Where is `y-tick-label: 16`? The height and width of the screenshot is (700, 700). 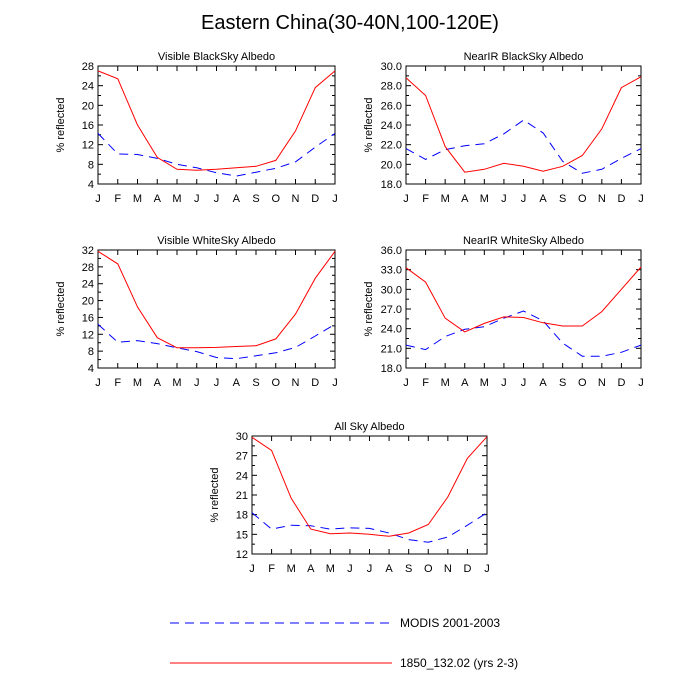
y-tick-label: 16 is located at coordinates (88, 126).